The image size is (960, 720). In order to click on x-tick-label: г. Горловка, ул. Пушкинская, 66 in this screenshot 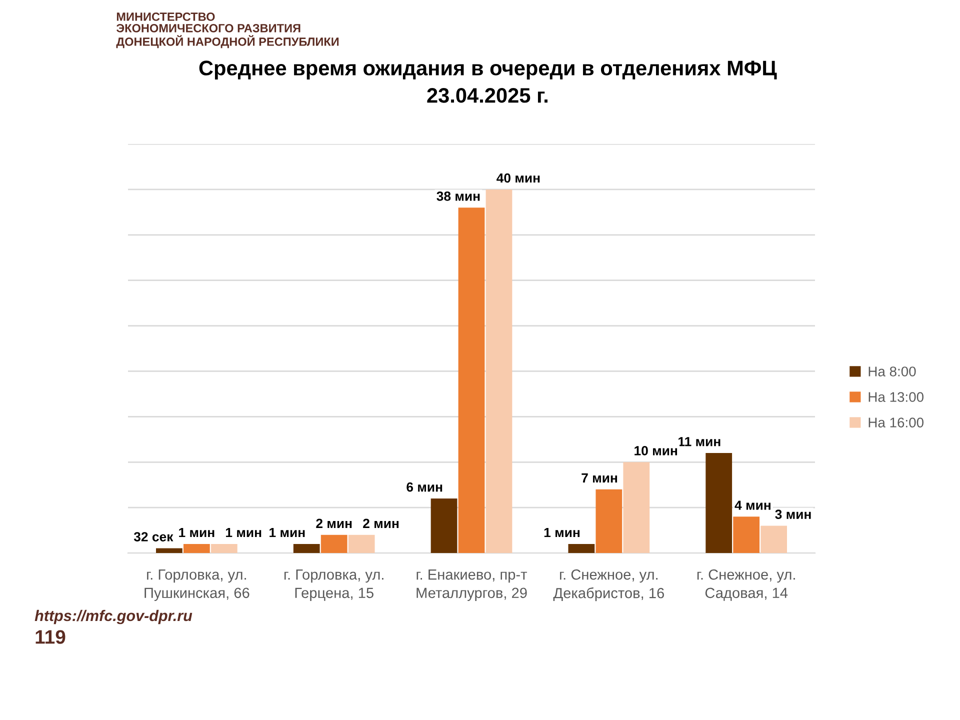, I will do `click(197, 585)`.